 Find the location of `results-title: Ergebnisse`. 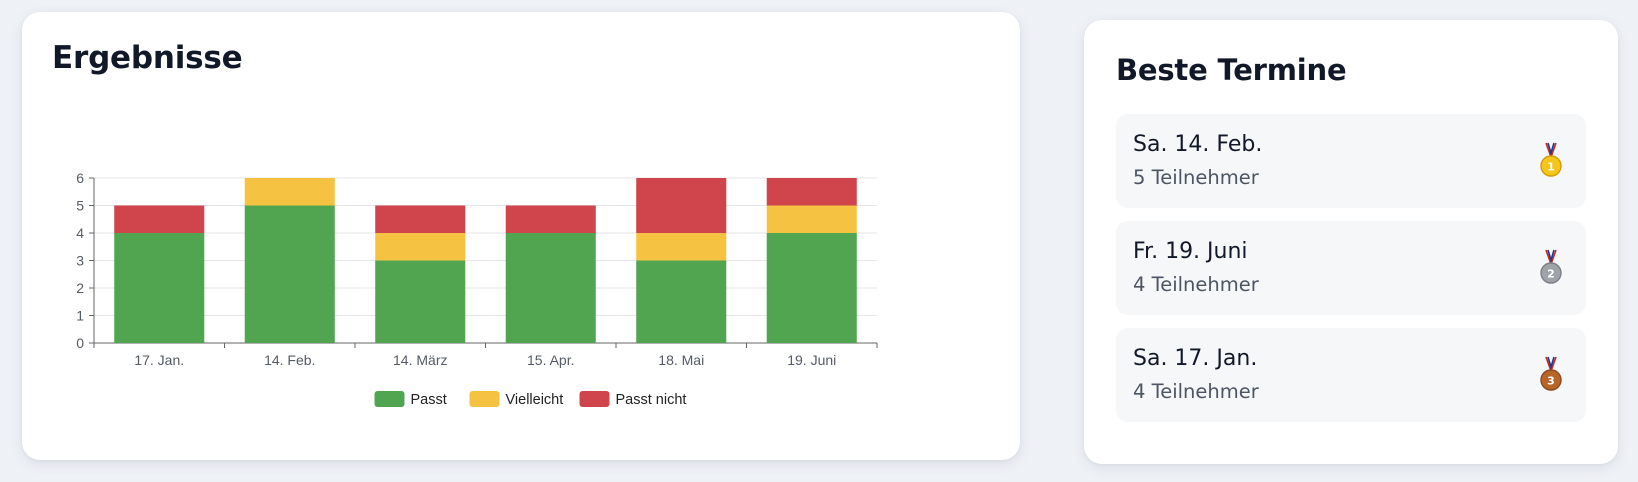

results-title: Ergebnisse is located at coordinates (147, 58).